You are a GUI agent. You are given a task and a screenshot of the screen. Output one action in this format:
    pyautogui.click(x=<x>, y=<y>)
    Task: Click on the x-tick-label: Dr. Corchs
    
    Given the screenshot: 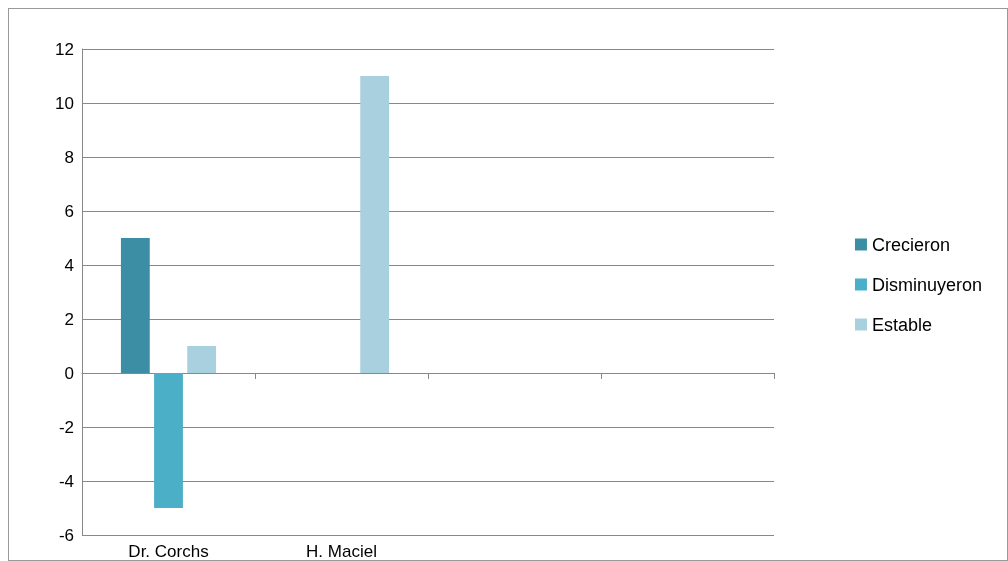 What is the action you would take?
    pyautogui.click(x=168, y=551)
    